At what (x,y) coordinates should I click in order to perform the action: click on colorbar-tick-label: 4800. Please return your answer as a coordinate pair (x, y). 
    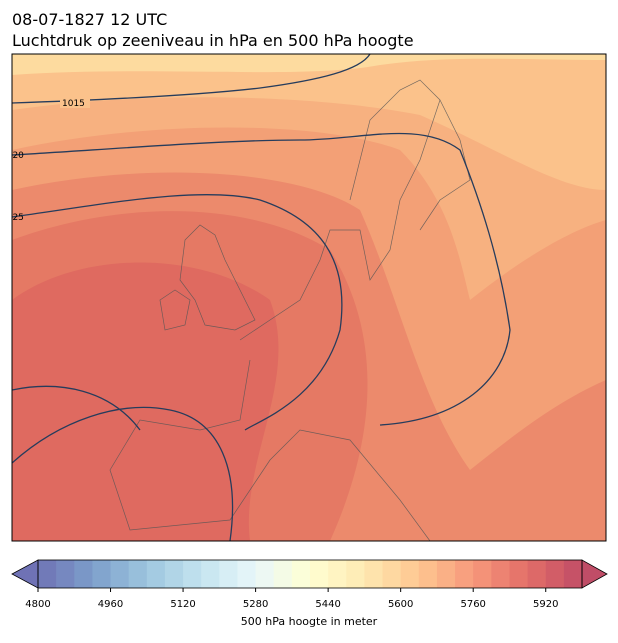
    Looking at the image, I should click on (37, 604).